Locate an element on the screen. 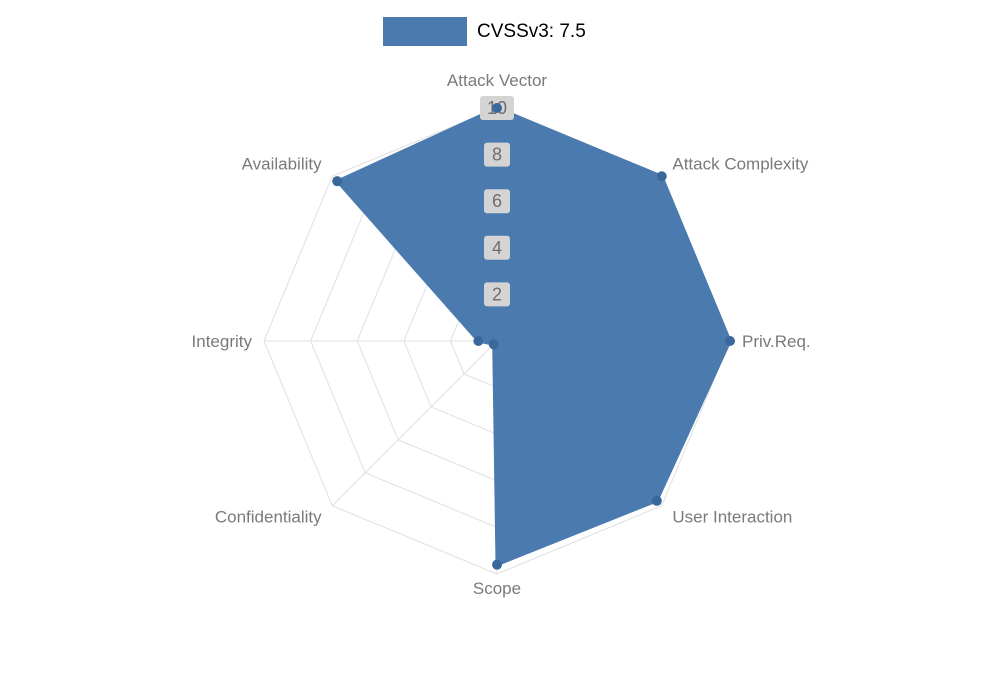 This screenshot has width=1000, height=700. axis-label-priv-req: Priv.Req. is located at coordinates (776, 341).